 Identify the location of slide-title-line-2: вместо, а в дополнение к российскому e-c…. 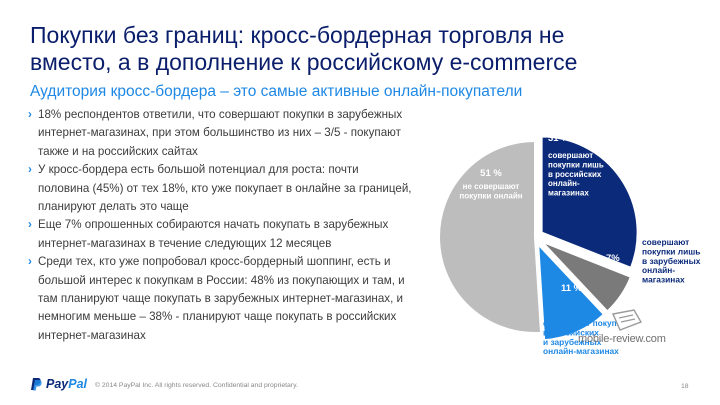
(304, 62).